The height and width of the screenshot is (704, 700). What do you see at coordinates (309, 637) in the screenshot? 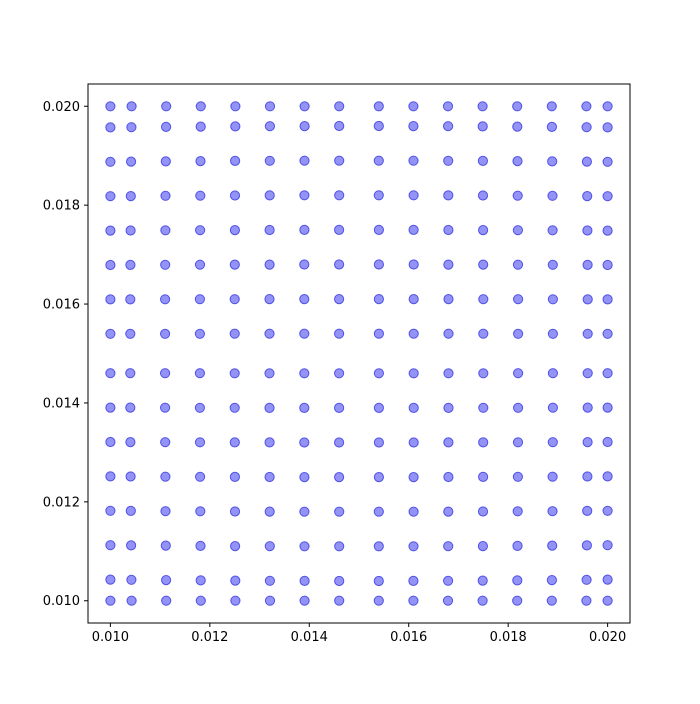
I see `x-tick-label: 0.014` at bounding box center [309, 637].